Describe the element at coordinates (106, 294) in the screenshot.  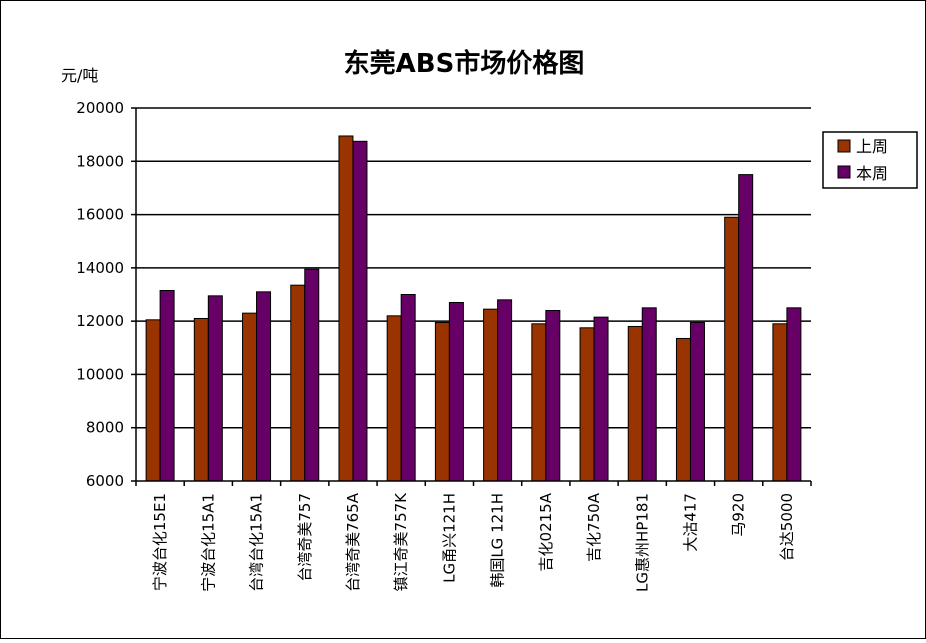
I see `y-axis-ticks: 6000 8000 10000 12000 14000 16000 18000 20000` at that location.